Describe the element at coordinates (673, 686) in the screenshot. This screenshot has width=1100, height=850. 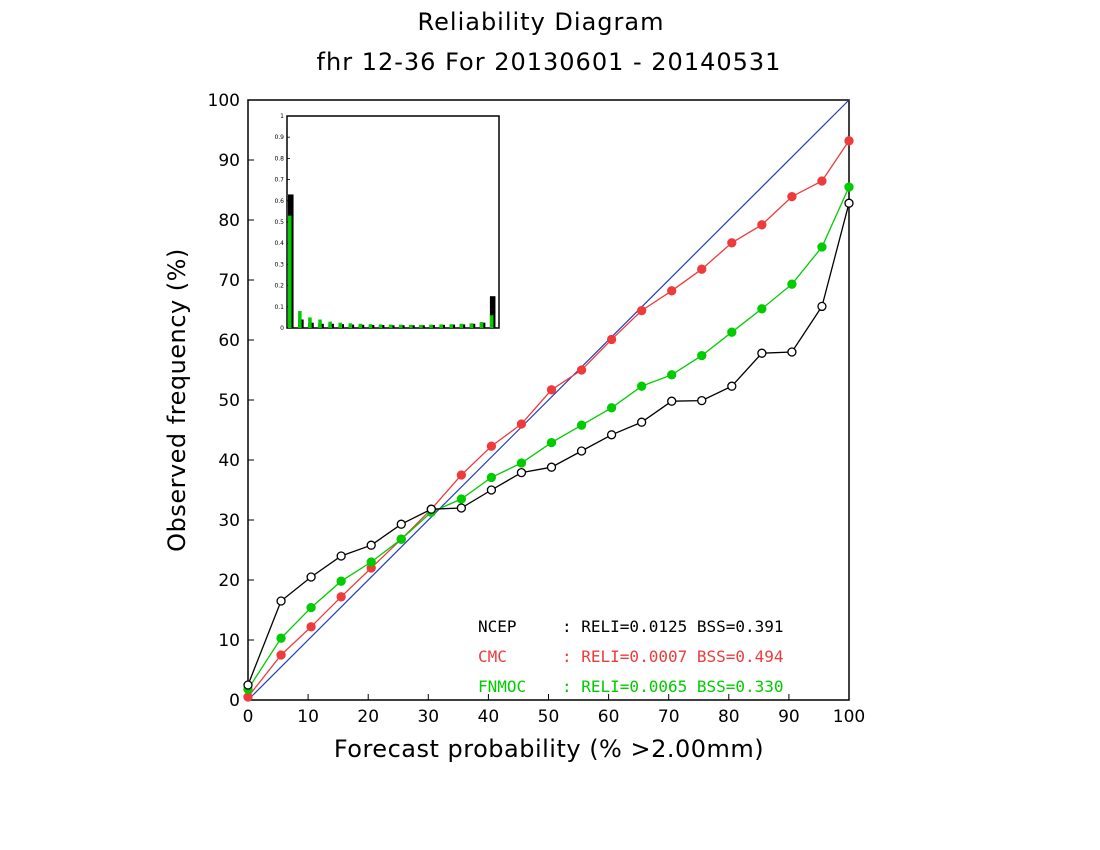
I see `legend-stats-fnmoc: : RELI=0.0065 BSS=0.330` at that location.